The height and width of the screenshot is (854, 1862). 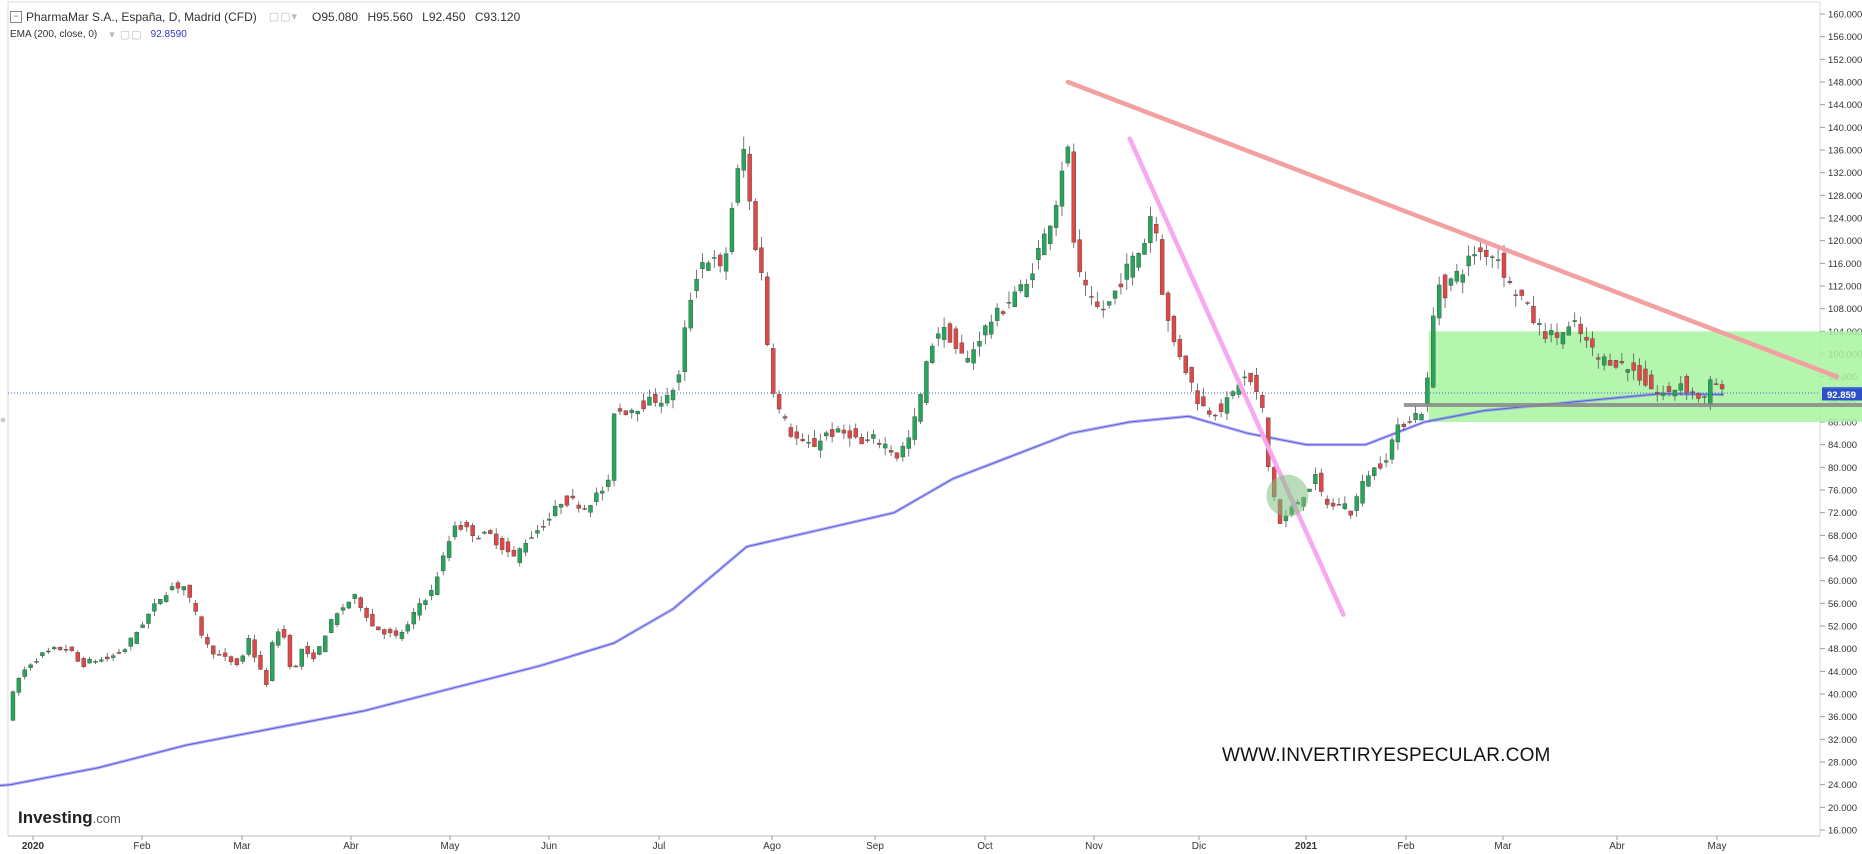 What do you see at coordinates (142, 846) in the screenshot?
I see `x-tick-label: Feb` at bounding box center [142, 846].